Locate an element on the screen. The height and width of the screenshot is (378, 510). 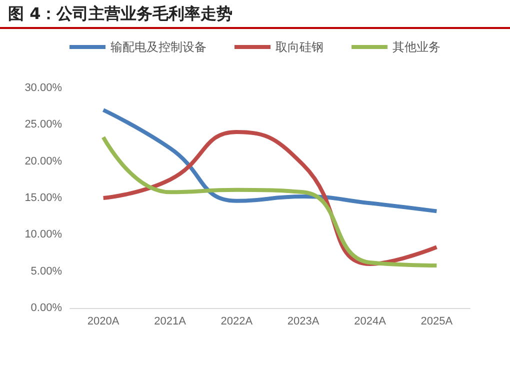
x-tick-label: 2025A is located at coordinates (437, 322).